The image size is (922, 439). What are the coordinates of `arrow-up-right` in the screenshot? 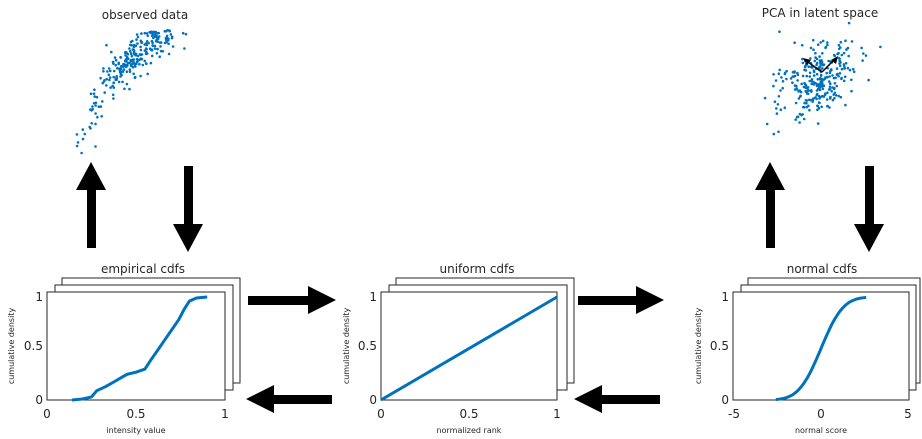 It's located at (770, 205).